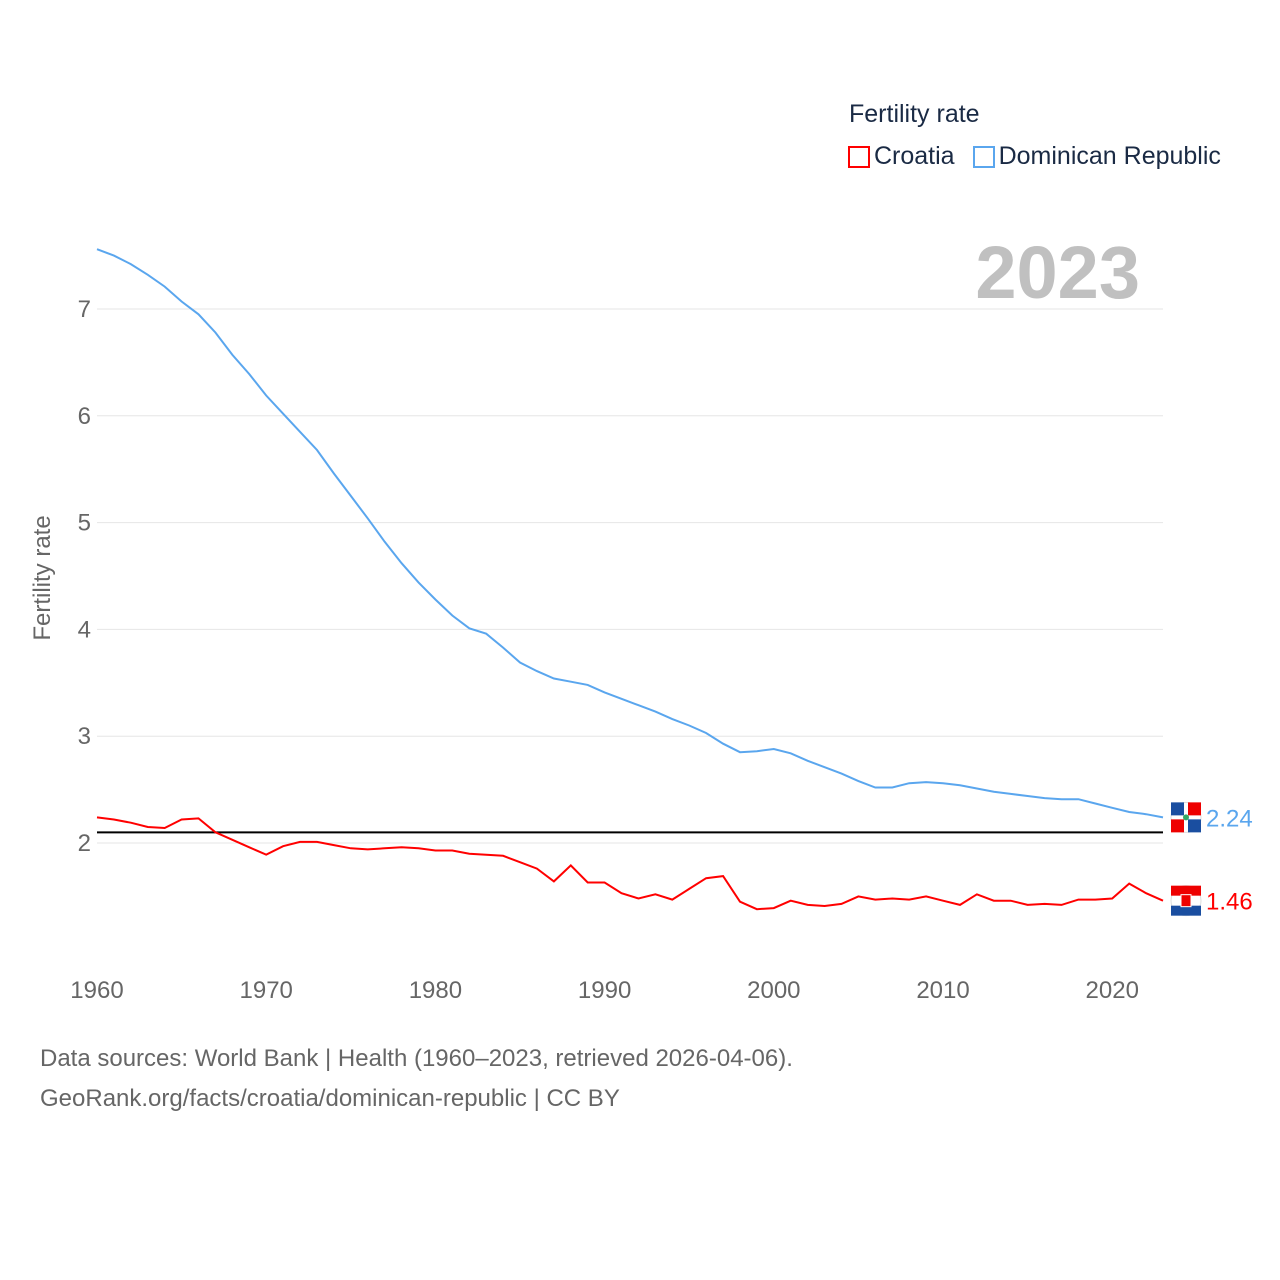 This screenshot has height=1280, width=1280. I want to click on legend-item-dominican-republic: Dominican Republic, so click(1096, 156).